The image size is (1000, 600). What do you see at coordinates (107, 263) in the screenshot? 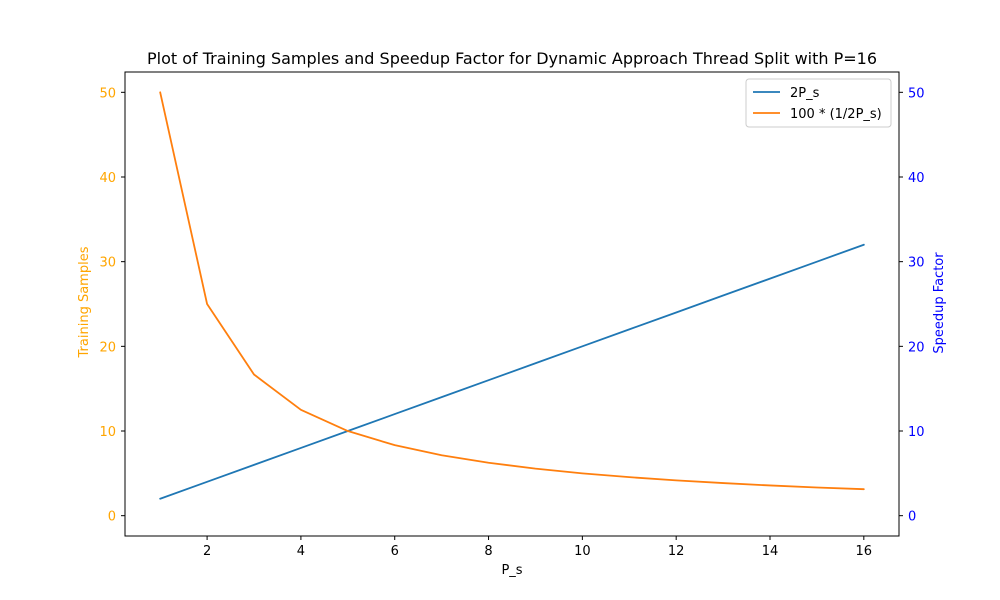
I see `y-left-tick-label: 30` at bounding box center [107, 263].